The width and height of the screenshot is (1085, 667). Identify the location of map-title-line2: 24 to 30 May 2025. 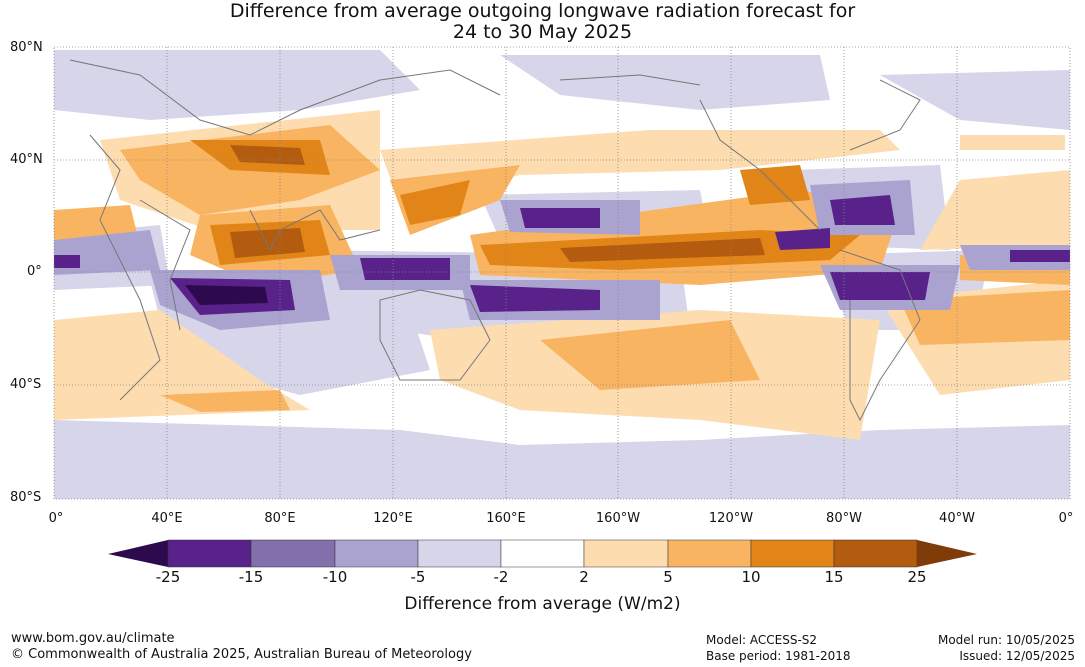
(542, 32).